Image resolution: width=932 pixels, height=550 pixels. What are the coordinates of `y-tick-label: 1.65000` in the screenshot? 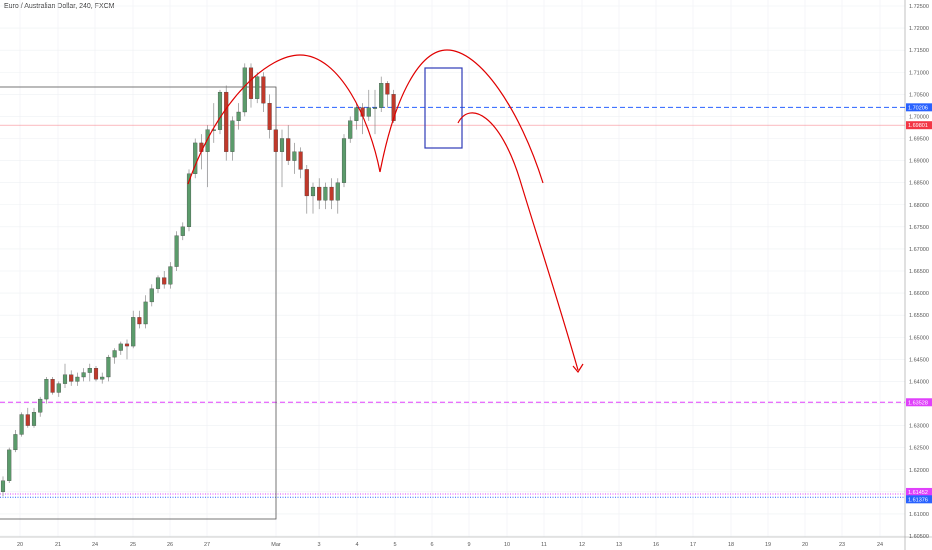 It's located at (919, 338).